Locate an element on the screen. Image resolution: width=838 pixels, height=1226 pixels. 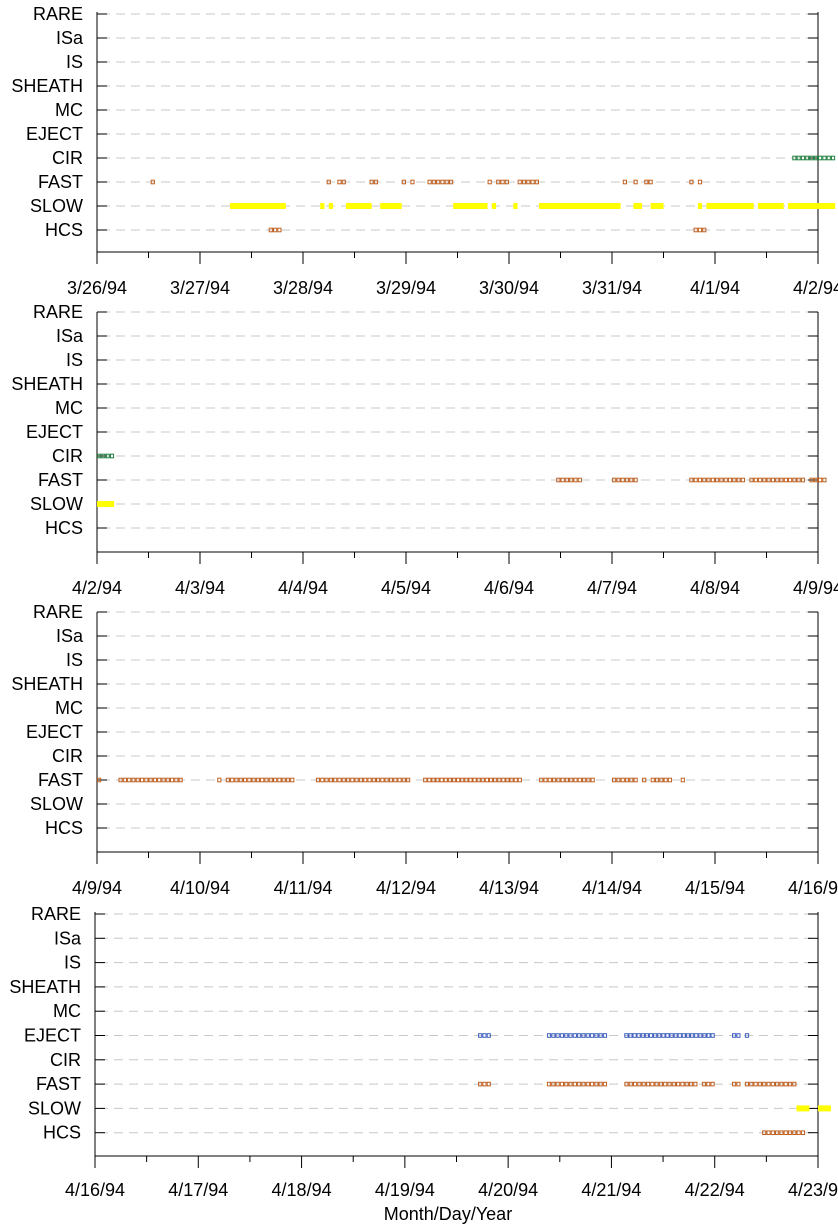
x-tick-label: 4/5/94 is located at coordinates (406, 588).